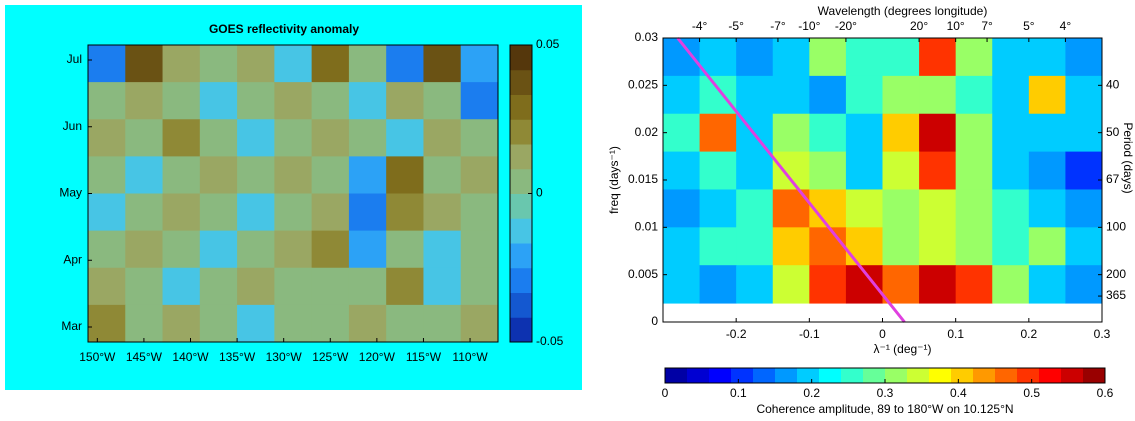 This screenshot has width=1135, height=421. I want to click on x-axis-title: λ⁻¹ (deg⁻¹), so click(902, 349).